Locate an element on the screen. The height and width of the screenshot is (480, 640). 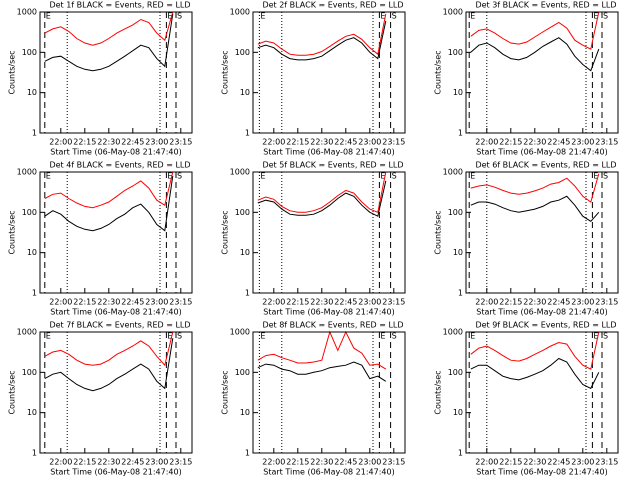
chart-title: Det 1f BLACK = Events, RED = LLD is located at coordinates (119, 5).